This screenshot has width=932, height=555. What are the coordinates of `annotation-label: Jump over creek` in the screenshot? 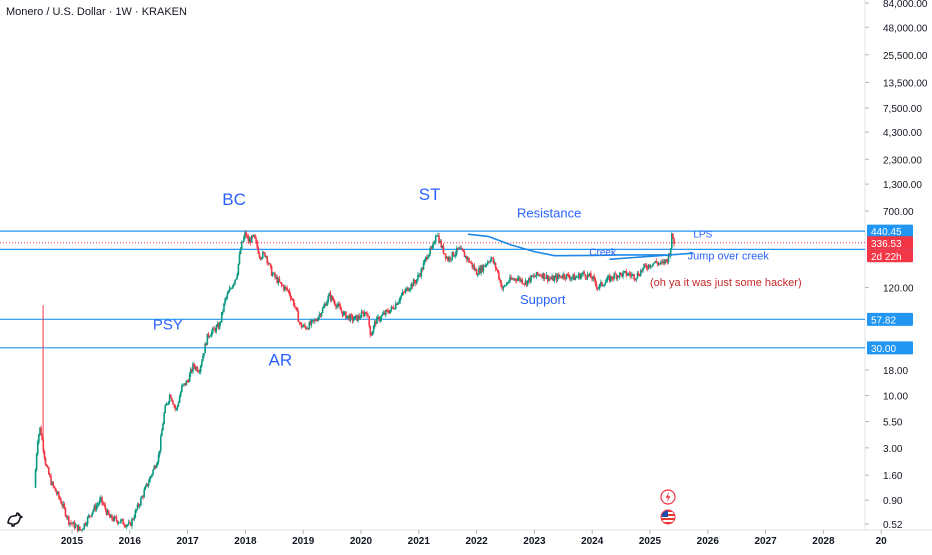 It's located at (729, 256).